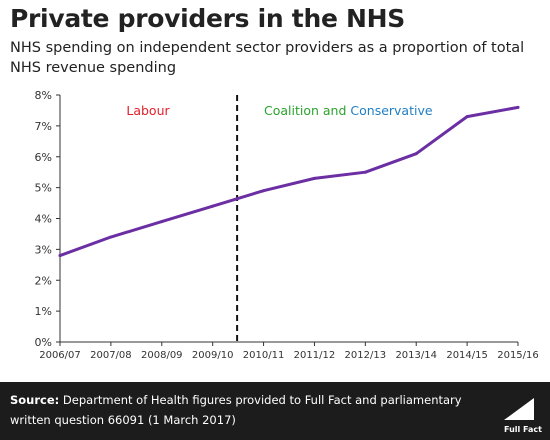 This screenshot has height=440, width=550. What do you see at coordinates (148, 110) in the screenshot?
I see `annotation-labour: Labour` at bounding box center [148, 110].